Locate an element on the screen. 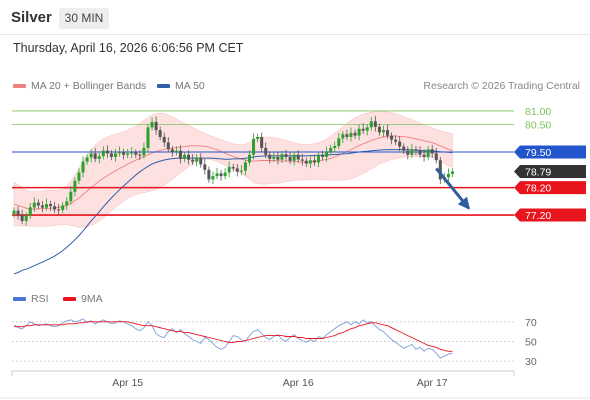 This screenshot has width=590, height=400. rsi-tick-label: 30 is located at coordinates (531, 362).